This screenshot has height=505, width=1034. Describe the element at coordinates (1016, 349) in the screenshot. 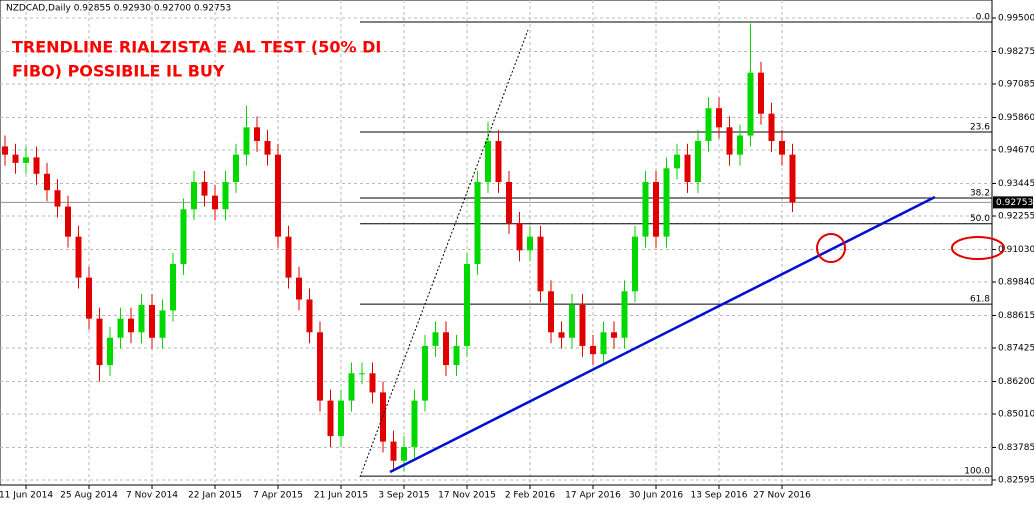

I see `y-tick-label: 0.87425` at that location.